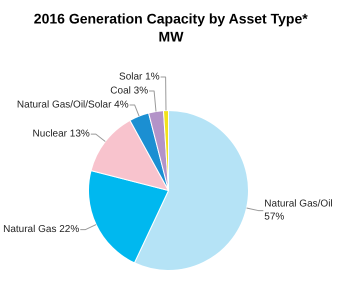  Describe the element at coordinates (171, 36) in the screenshot. I see `chart-subtitle: MW` at that location.